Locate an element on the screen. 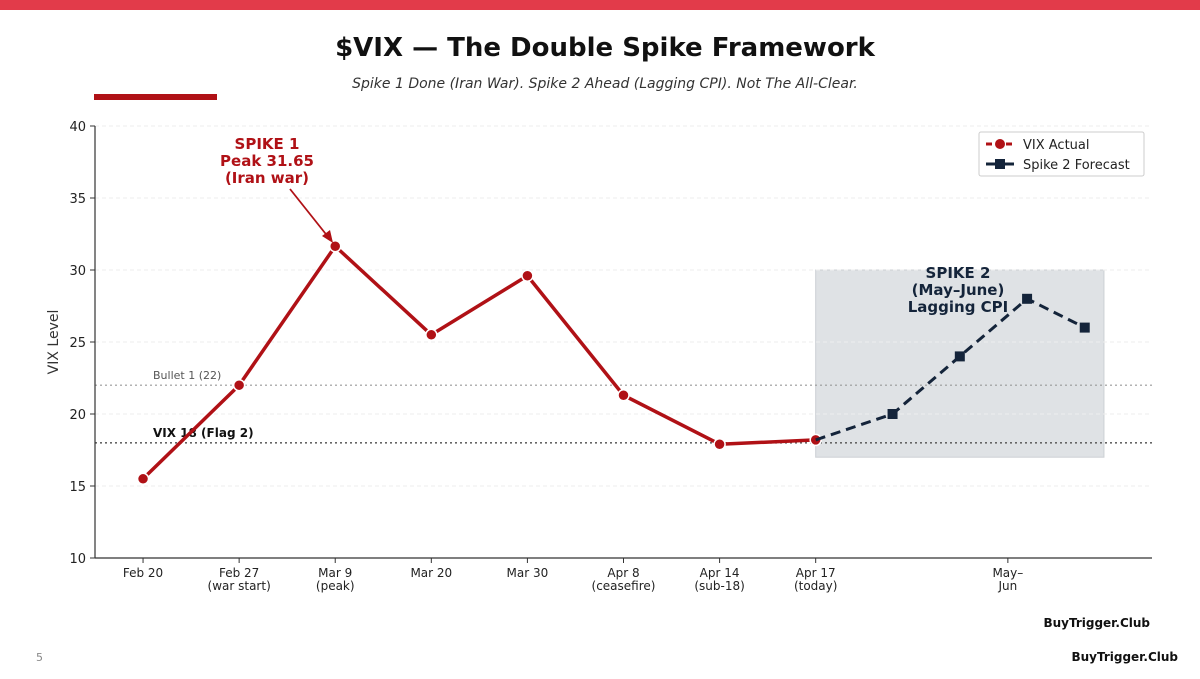 The image size is (1200, 679). footer-brand: BuyTrigger.Club is located at coordinates (1124, 657).